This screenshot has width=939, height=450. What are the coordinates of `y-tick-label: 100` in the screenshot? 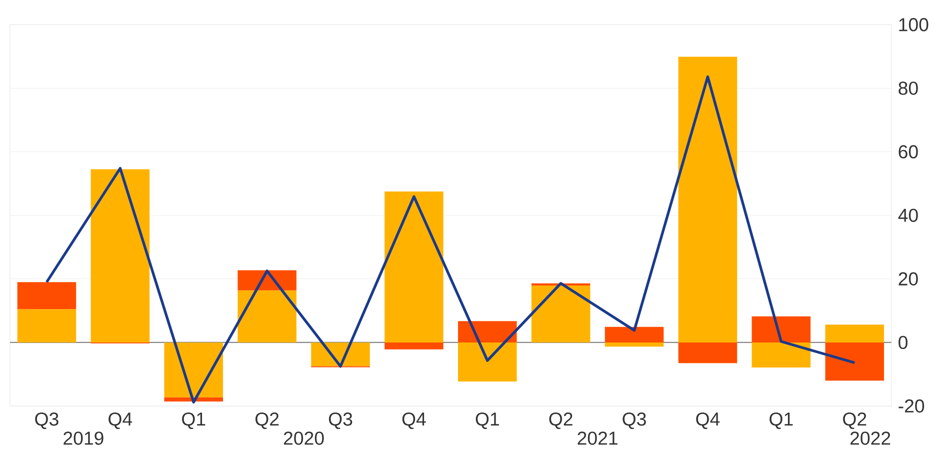 It's located at (913, 25).